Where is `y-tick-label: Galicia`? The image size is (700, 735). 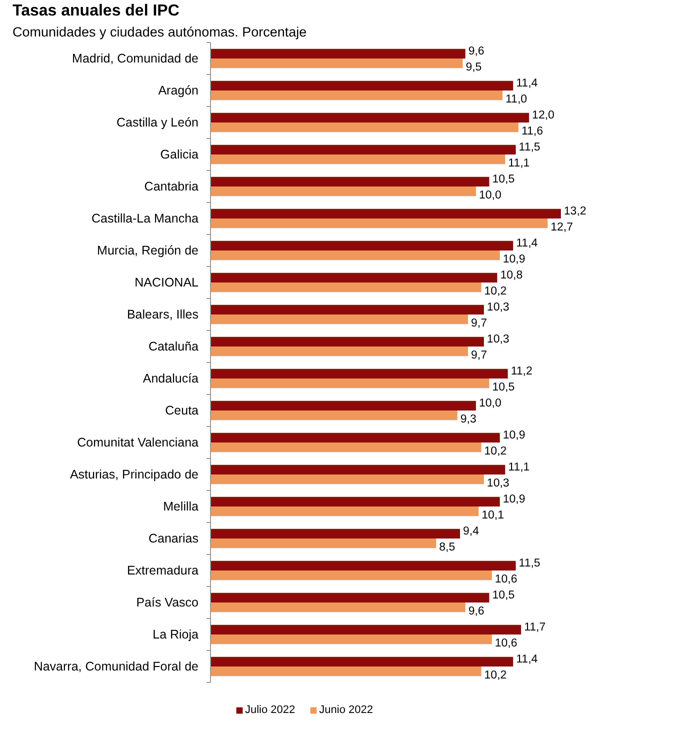 y-tick-label: Galicia is located at coordinates (179, 155).